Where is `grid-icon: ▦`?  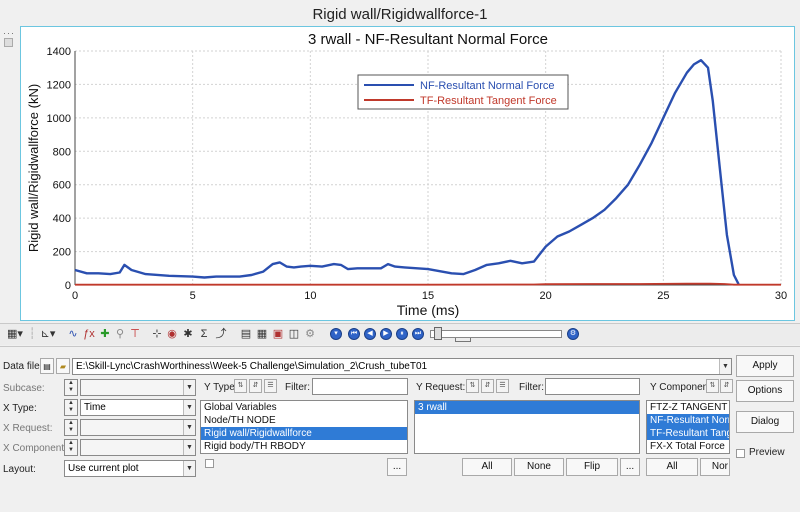 grid-icon: ▦ is located at coordinates (262, 334).